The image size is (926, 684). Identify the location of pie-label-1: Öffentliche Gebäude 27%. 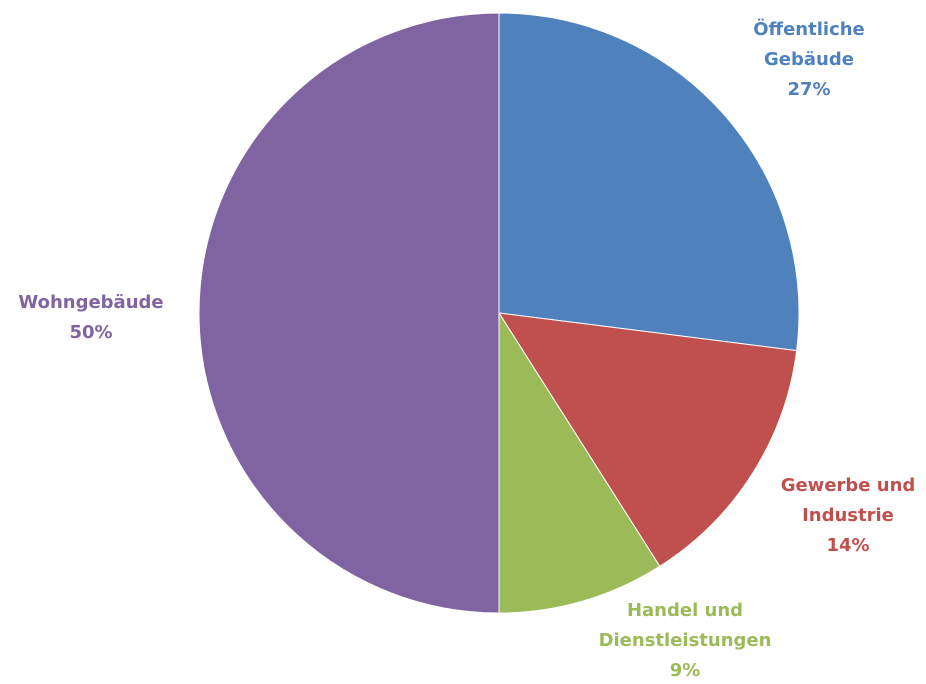
(809, 59).